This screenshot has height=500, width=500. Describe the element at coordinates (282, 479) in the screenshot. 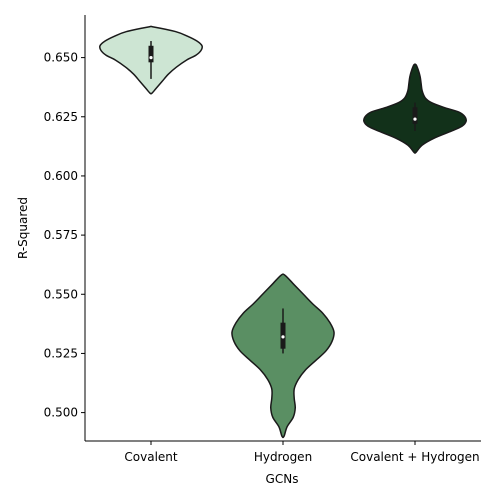

I see `x-axis-title: GCNs` at that location.